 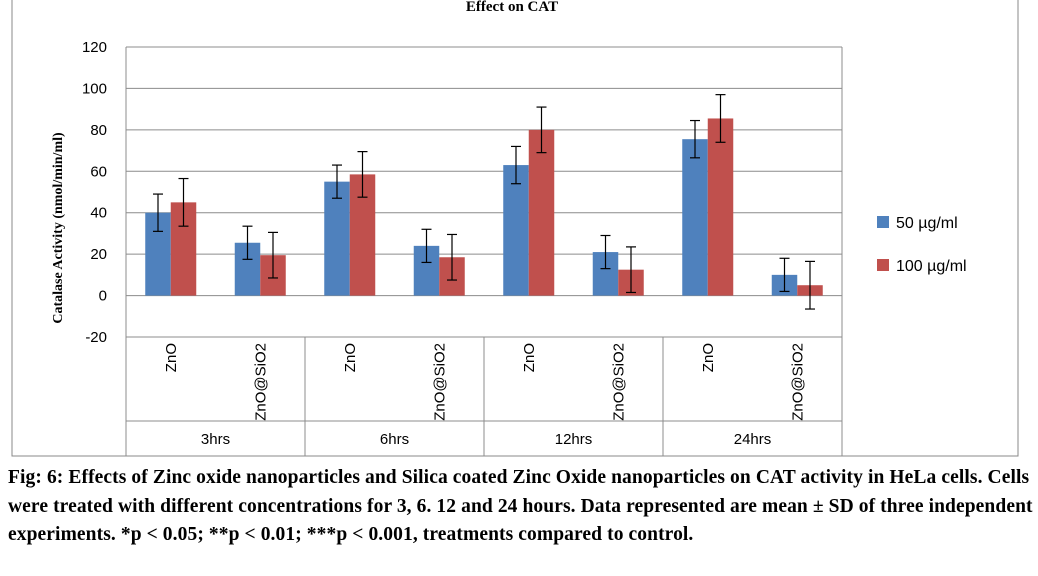 What do you see at coordinates (98, 171) in the screenshot?
I see `y-tick-label: 60` at bounding box center [98, 171].